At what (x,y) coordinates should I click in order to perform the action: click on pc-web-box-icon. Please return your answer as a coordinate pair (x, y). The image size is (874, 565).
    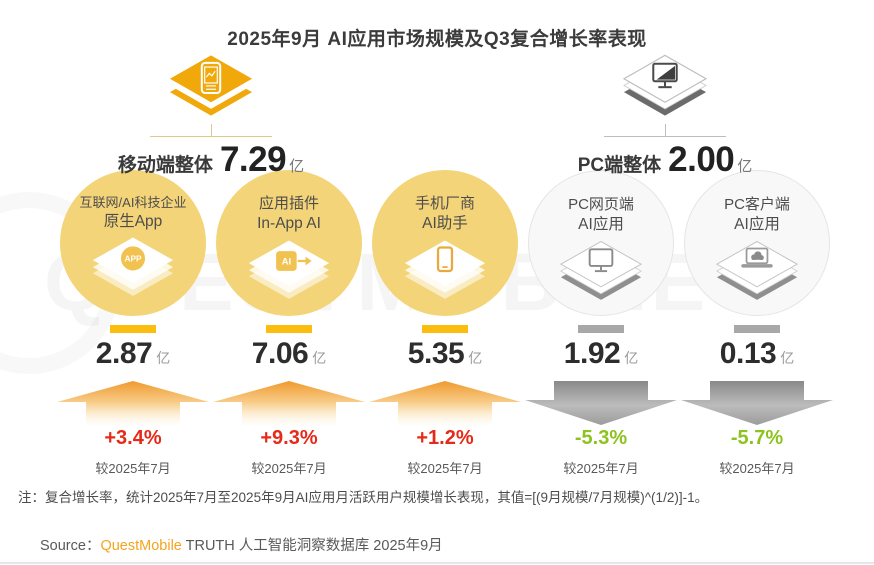
    Looking at the image, I should click on (601, 271).